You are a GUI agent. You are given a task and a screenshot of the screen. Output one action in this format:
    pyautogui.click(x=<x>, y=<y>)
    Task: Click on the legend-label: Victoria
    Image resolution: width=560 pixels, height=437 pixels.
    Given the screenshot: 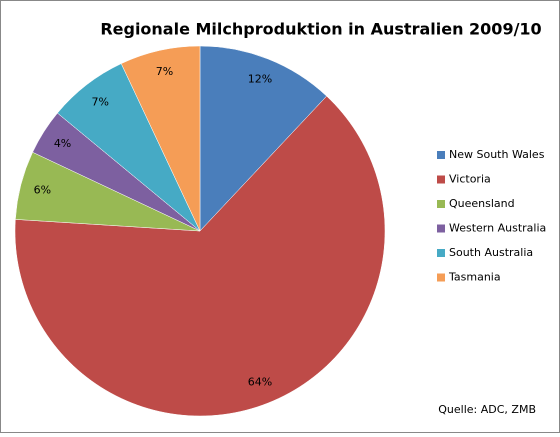 What is the action you would take?
    pyautogui.click(x=470, y=179)
    